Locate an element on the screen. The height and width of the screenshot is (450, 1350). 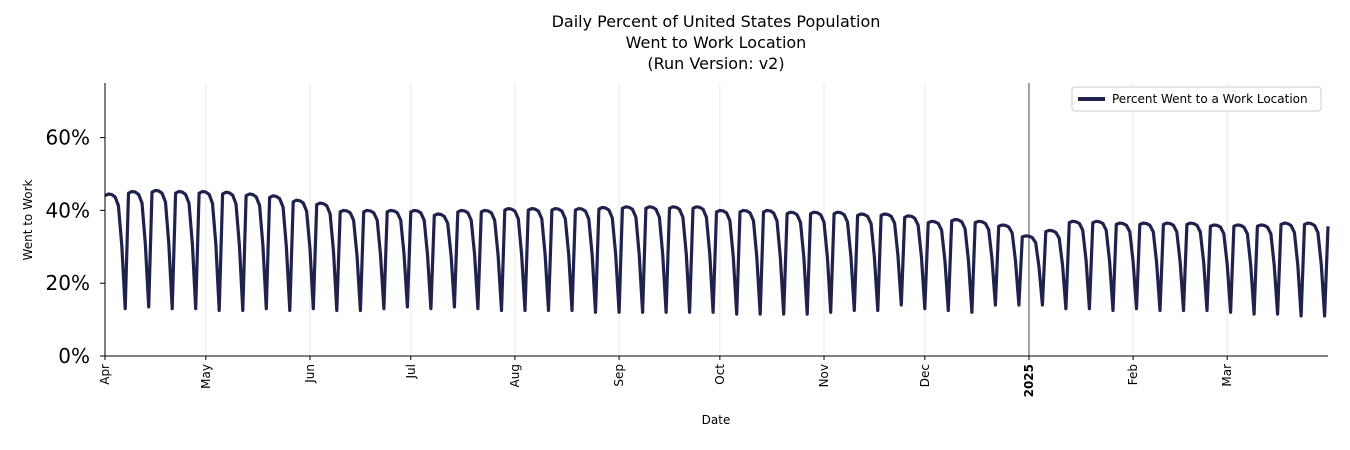
x-tick-label: May is located at coordinates (206, 376).